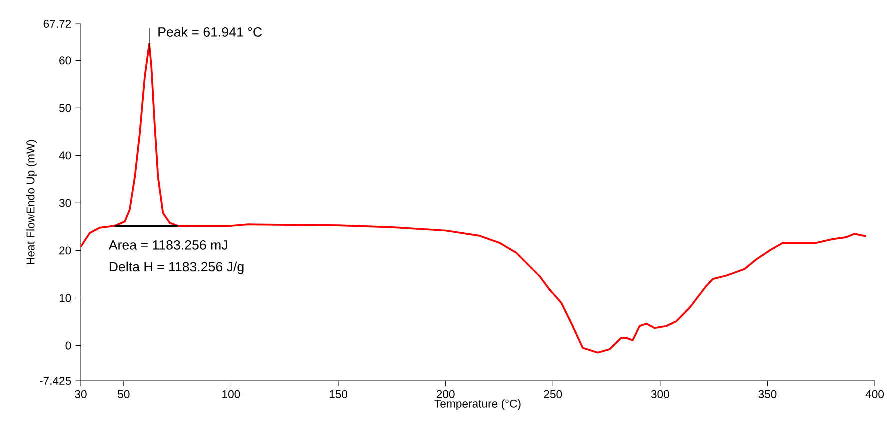  I want to click on annotation: Peak = 61.941 °C, so click(210, 32).